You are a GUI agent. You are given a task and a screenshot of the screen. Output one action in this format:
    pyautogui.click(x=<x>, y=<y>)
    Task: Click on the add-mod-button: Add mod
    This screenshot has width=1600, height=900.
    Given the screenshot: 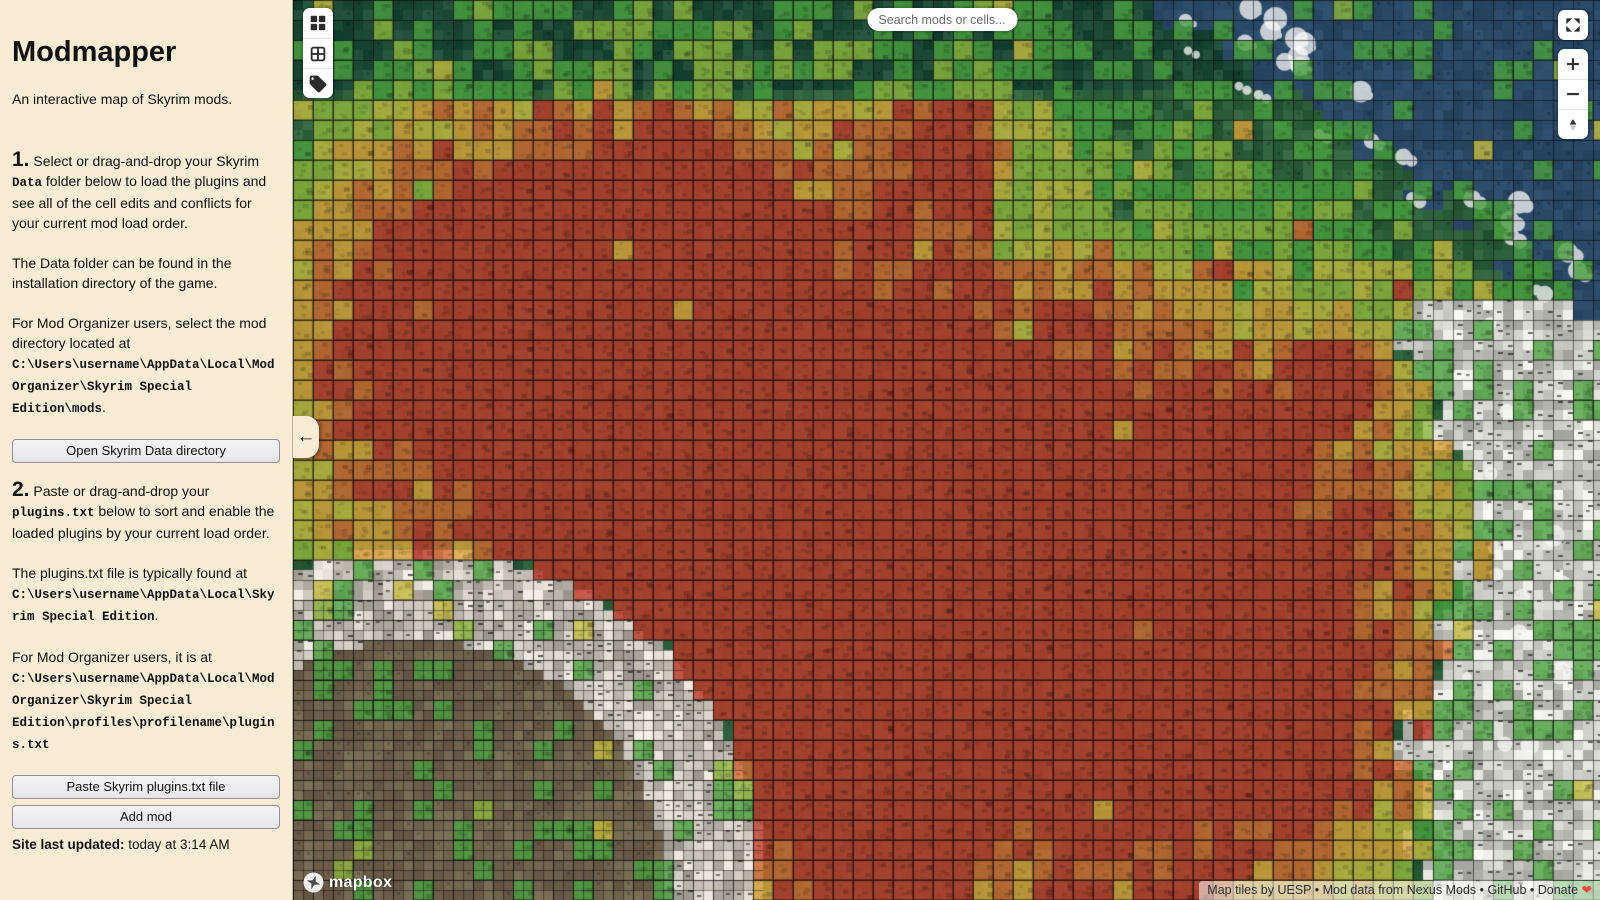 What is the action you would take?
    pyautogui.click(x=146, y=817)
    